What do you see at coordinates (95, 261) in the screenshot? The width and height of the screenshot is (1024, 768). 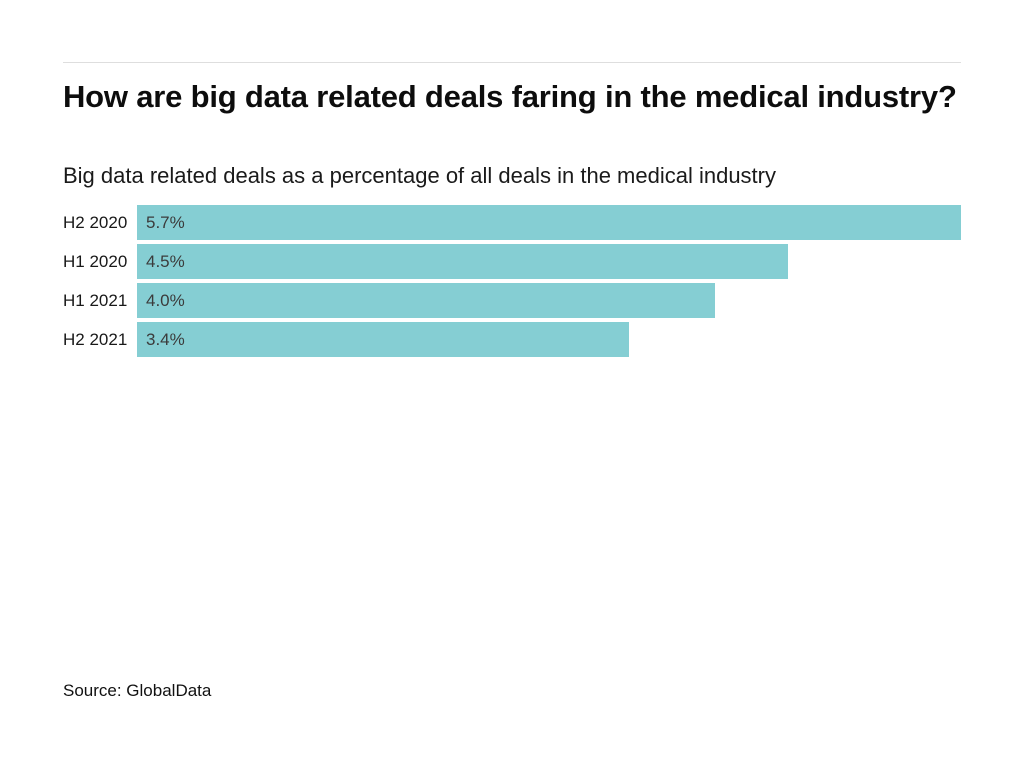 I see `category-label: H1 2020` at bounding box center [95, 261].